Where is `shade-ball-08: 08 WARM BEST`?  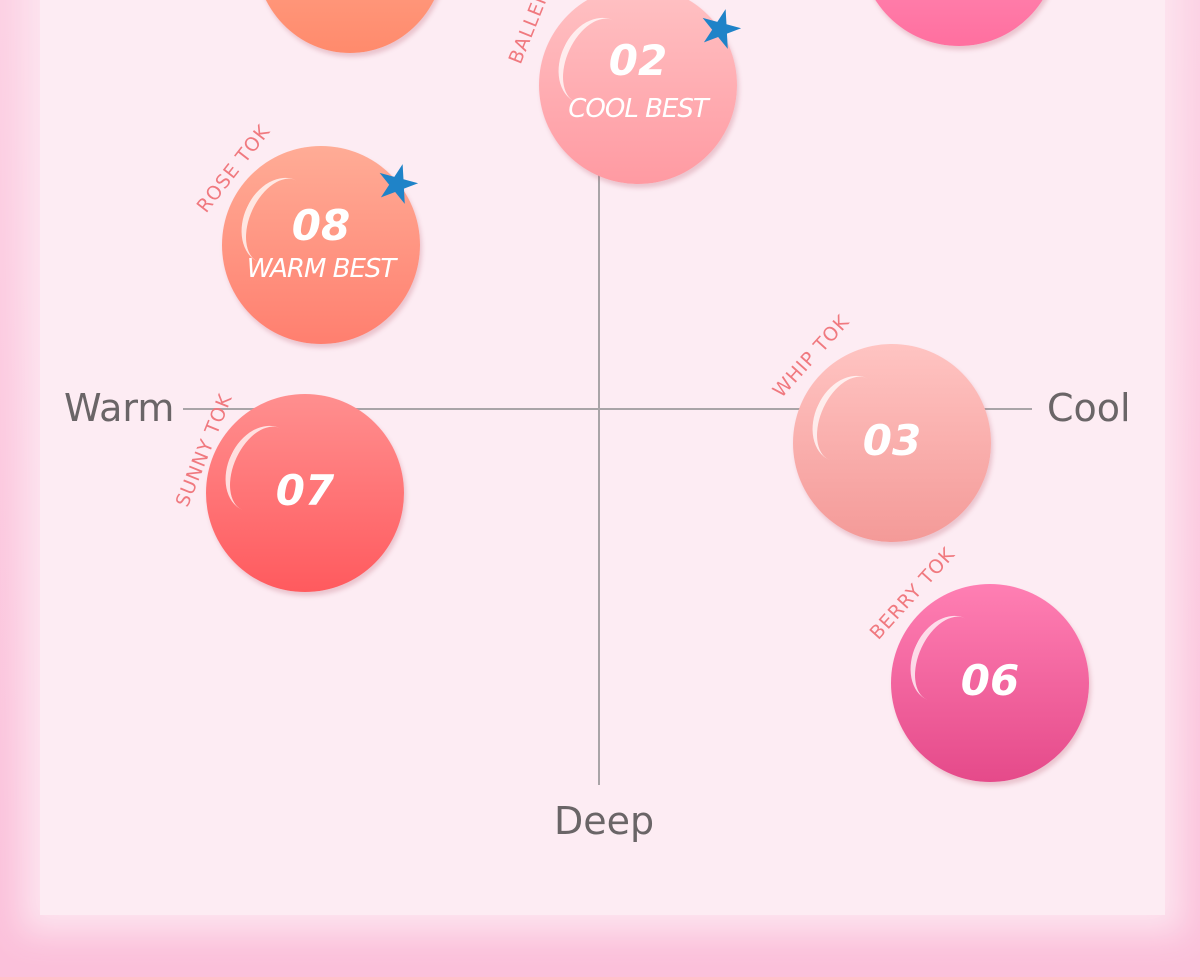 shade-ball-08: 08 WARM BEST is located at coordinates (321, 245).